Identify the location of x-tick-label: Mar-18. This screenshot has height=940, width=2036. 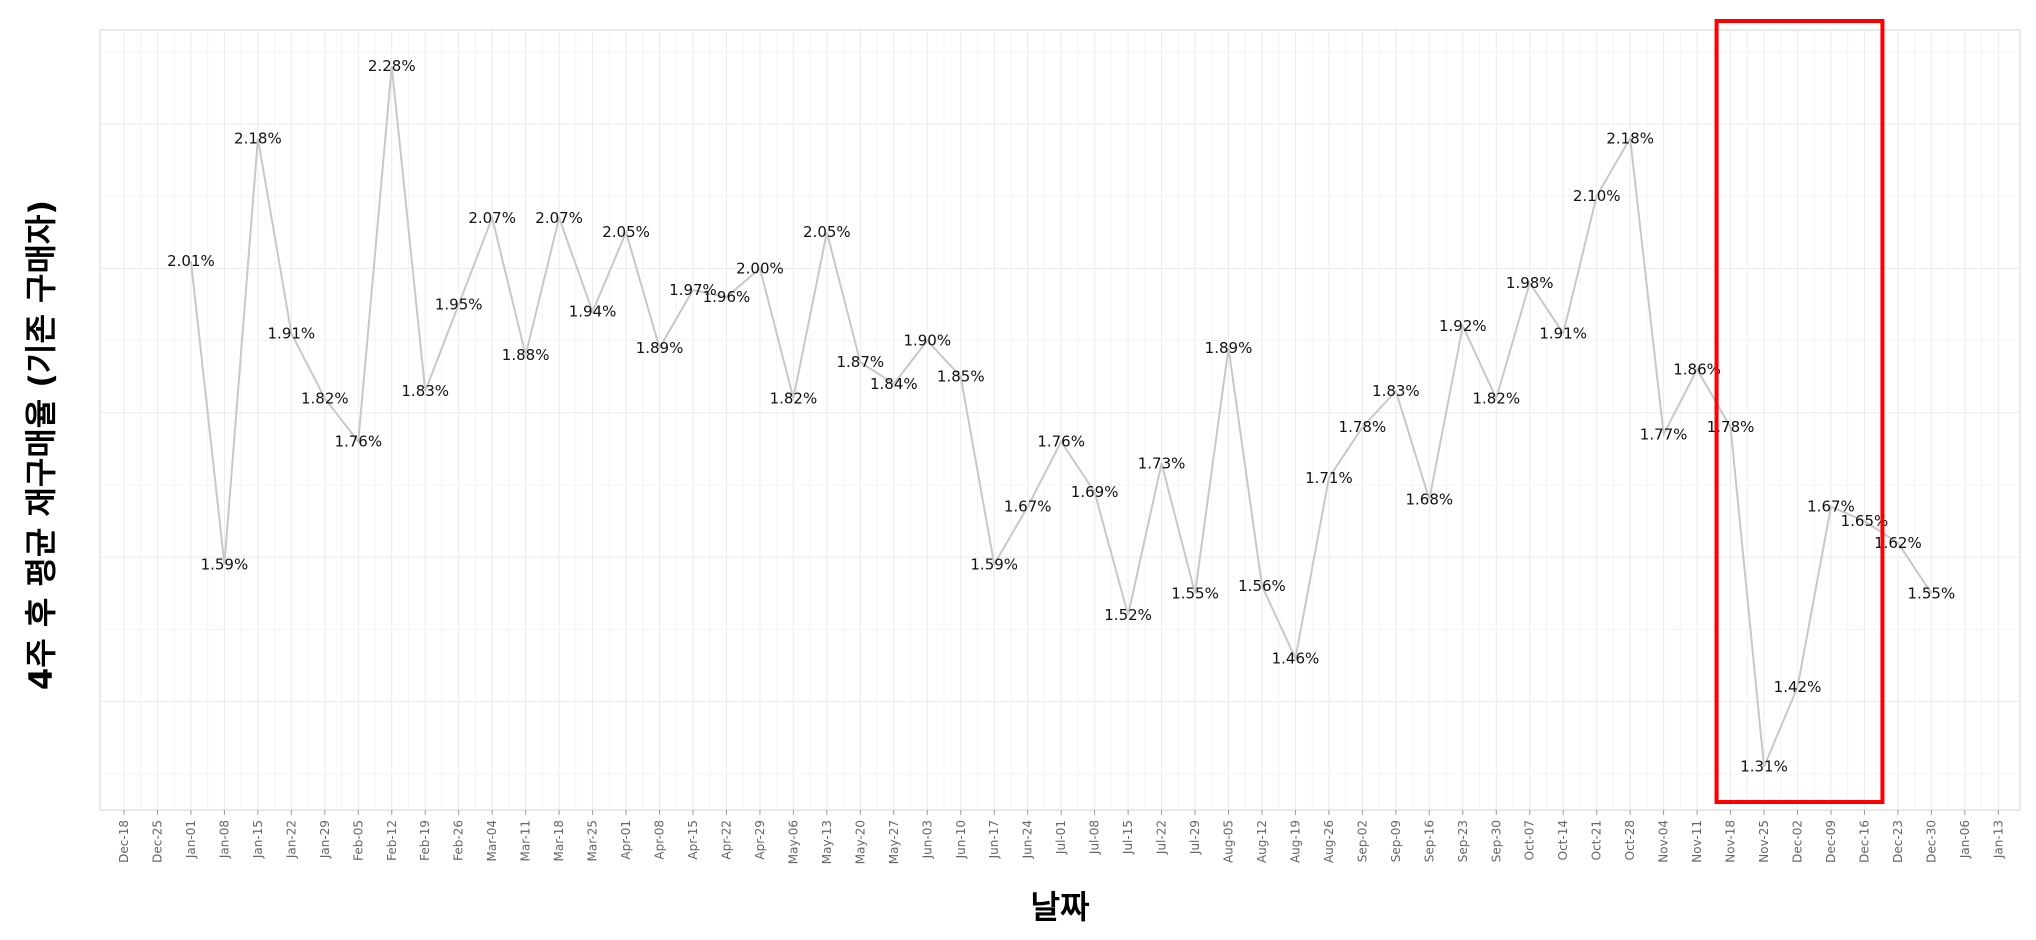
(559, 840).